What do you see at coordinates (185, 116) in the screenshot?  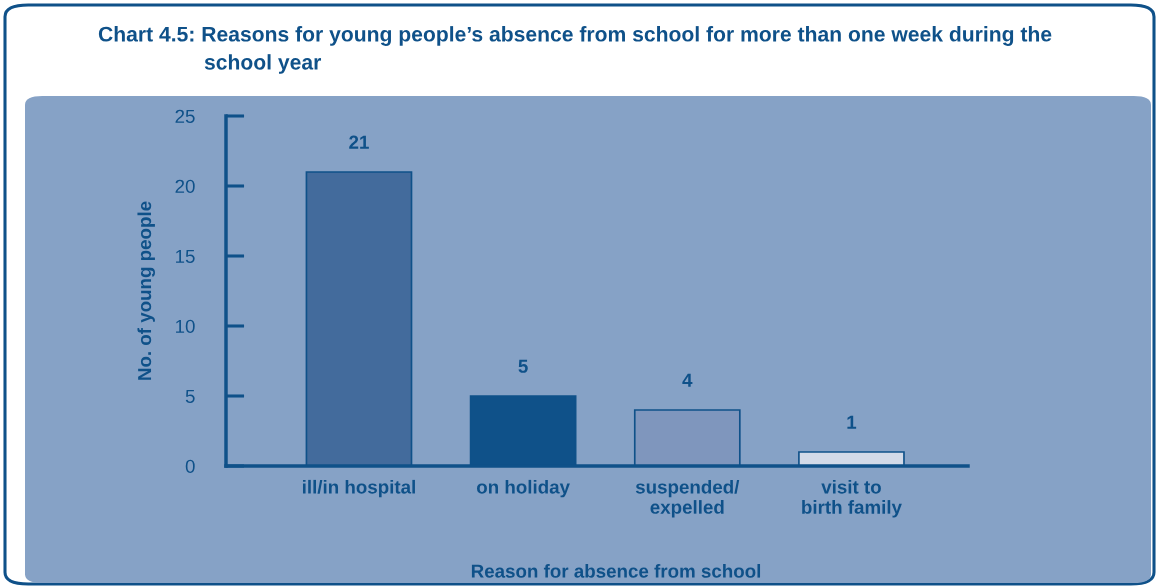 I see `y-tick-label: 25` at bounding box center [185, 116].